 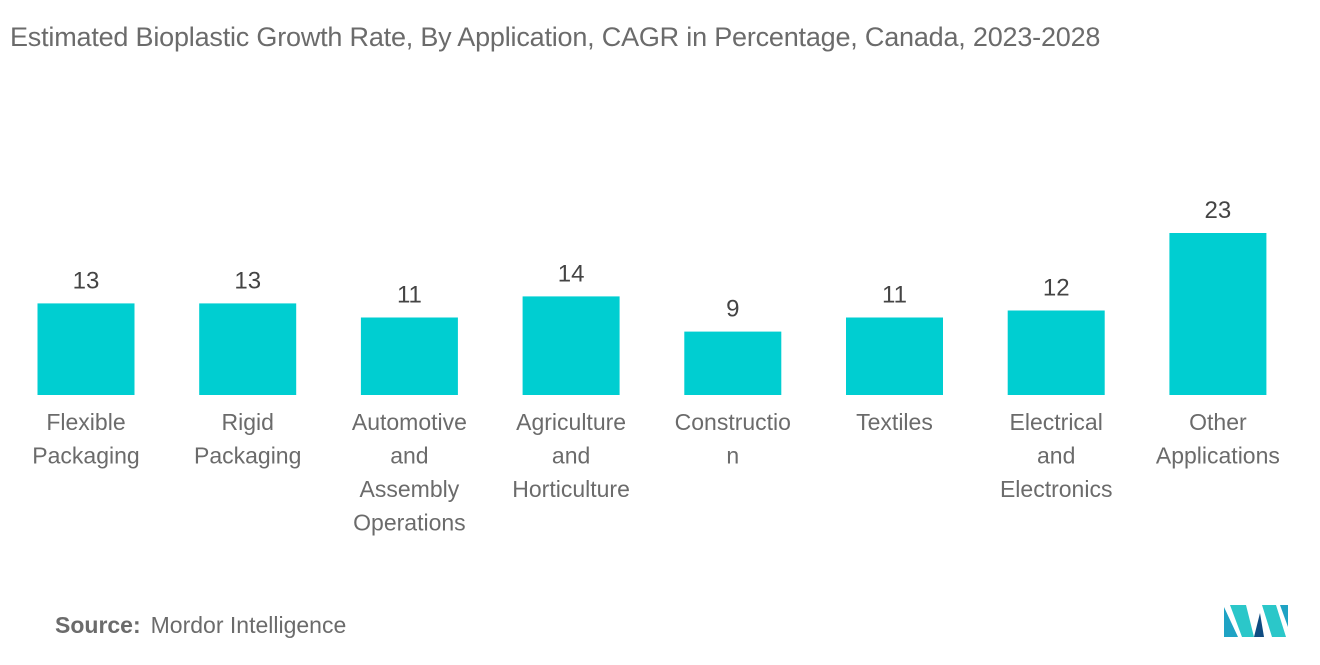 What do you see at coordinates (571, 455) in the screenshot?
I see `category-label: Agriculture and Horticulture` at bounding box center [571, 455].